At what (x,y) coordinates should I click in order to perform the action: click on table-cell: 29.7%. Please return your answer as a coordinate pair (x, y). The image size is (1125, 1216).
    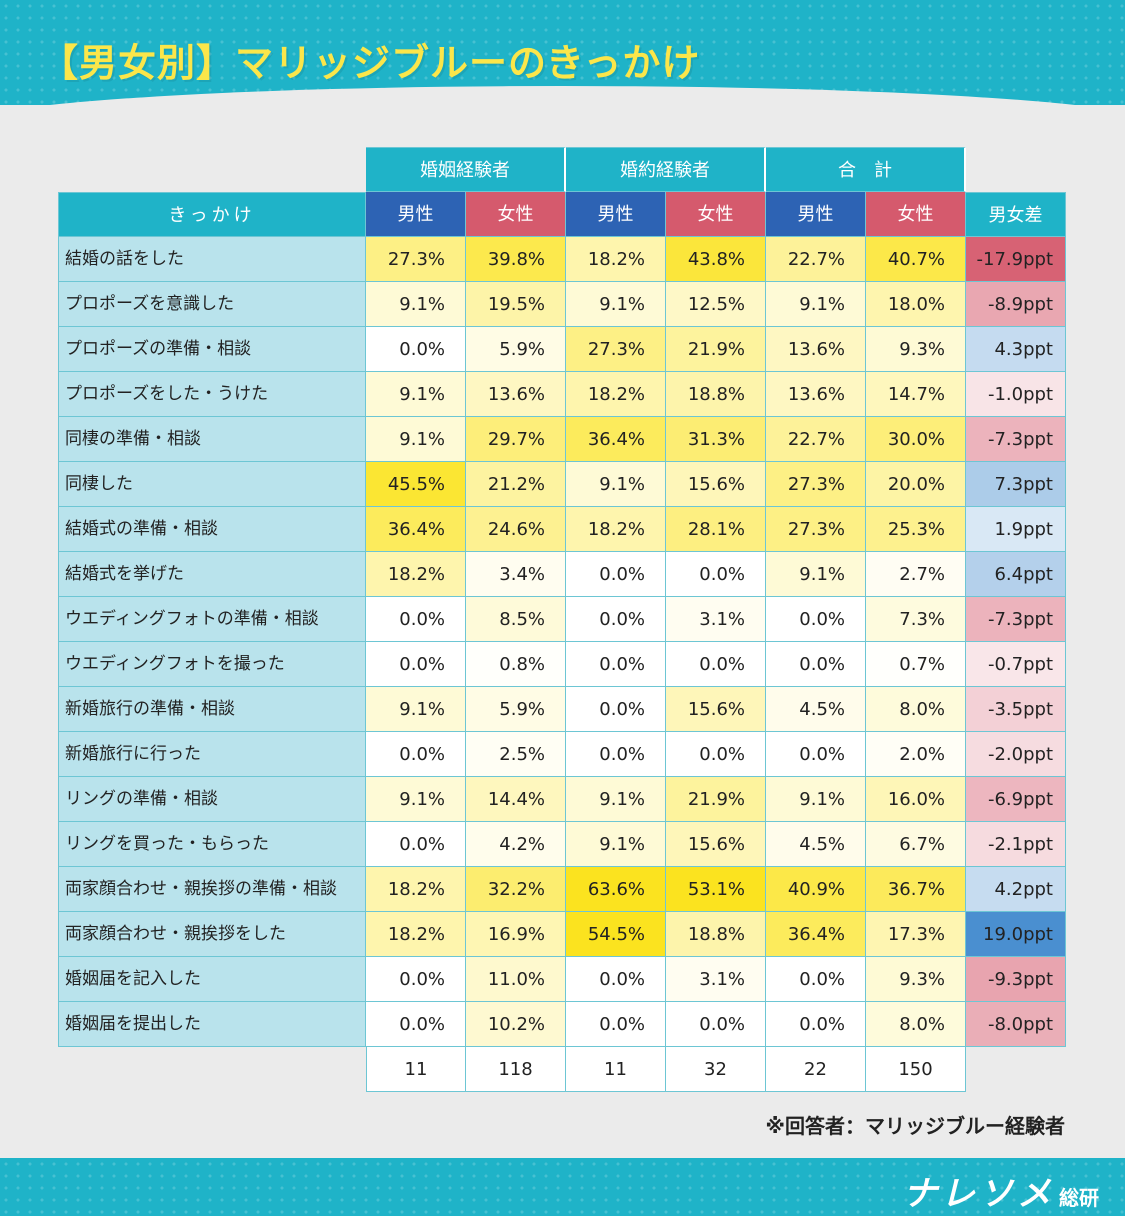
    Looking at the image, I should click on (516, 439).